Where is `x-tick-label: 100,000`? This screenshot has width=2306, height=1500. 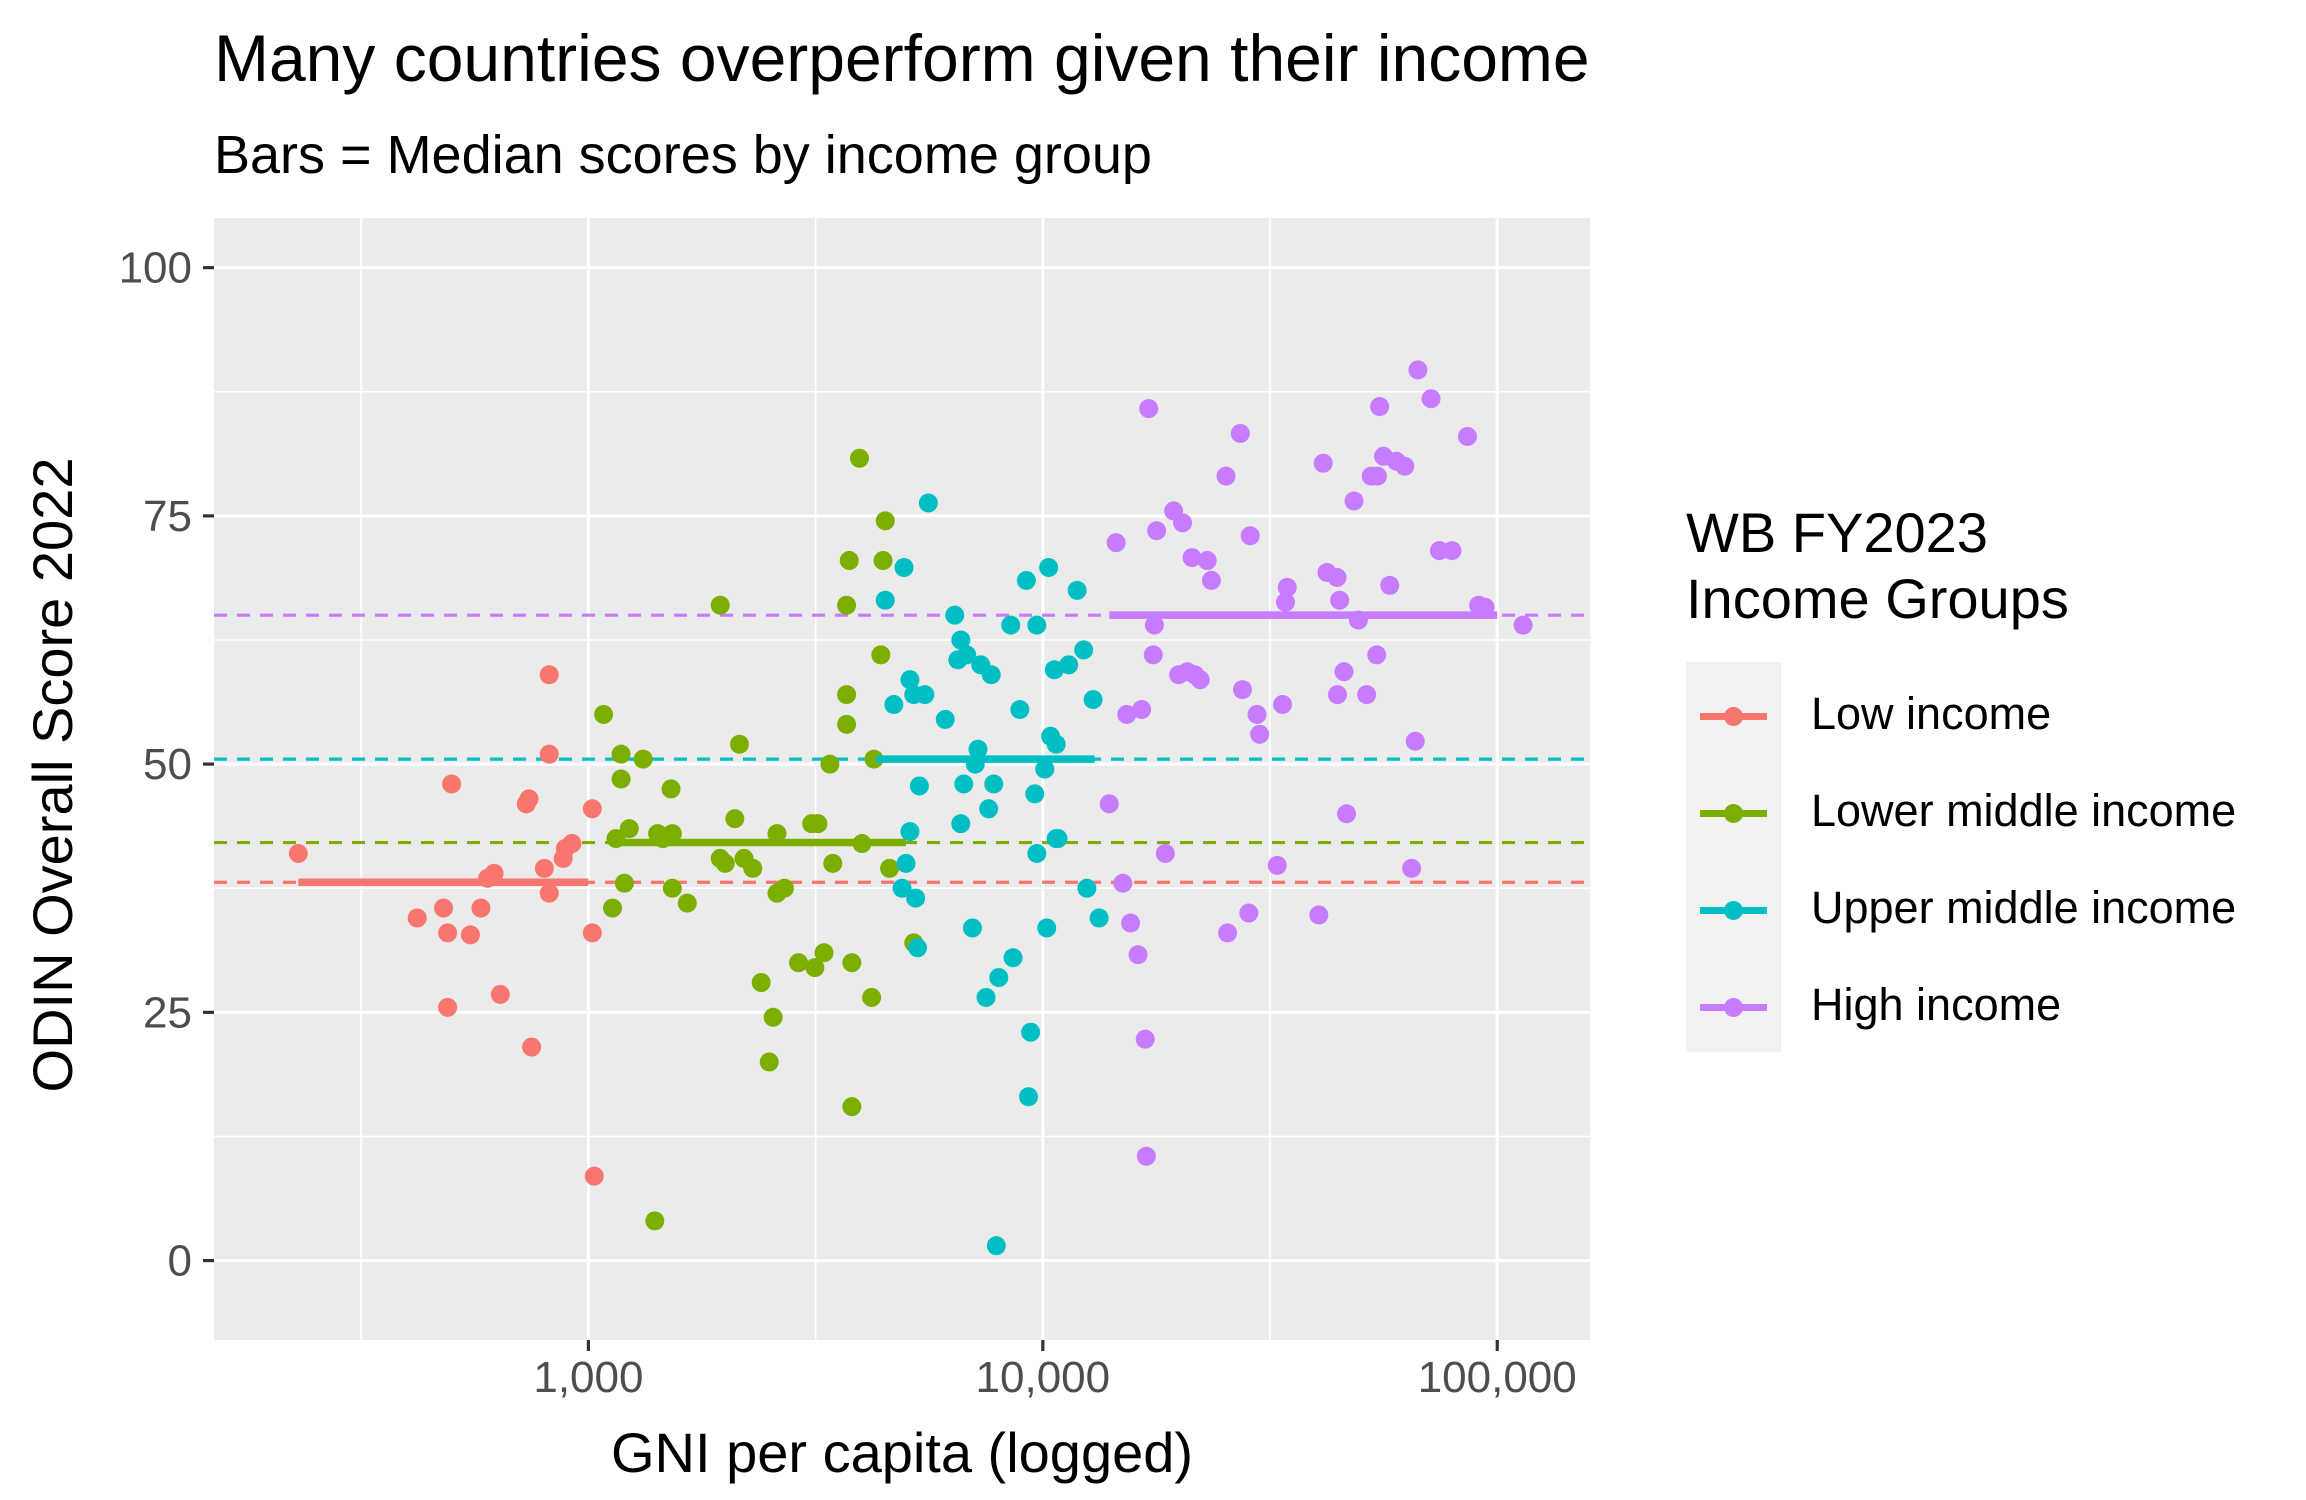 x-tick-label: 100,000 is located at coordinates (1497, 1377).